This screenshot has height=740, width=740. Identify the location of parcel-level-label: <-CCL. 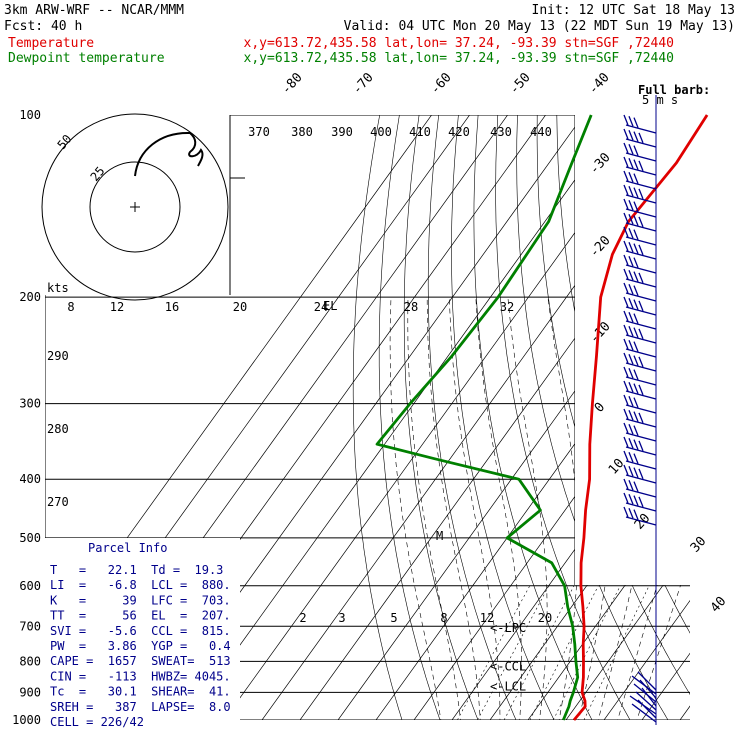
(508, 666).